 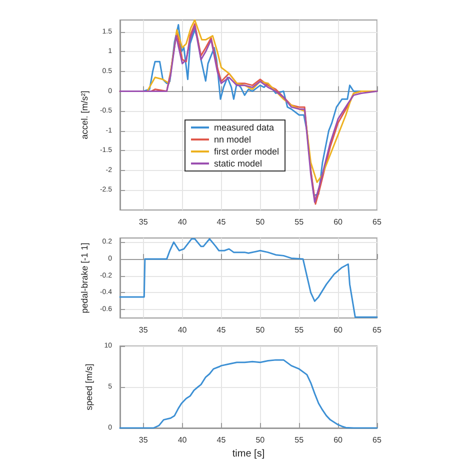 What do you see at coordinates (247, 151) in the screenshot?
I see `legend-label: first order model` at bounding box center [247, 151].